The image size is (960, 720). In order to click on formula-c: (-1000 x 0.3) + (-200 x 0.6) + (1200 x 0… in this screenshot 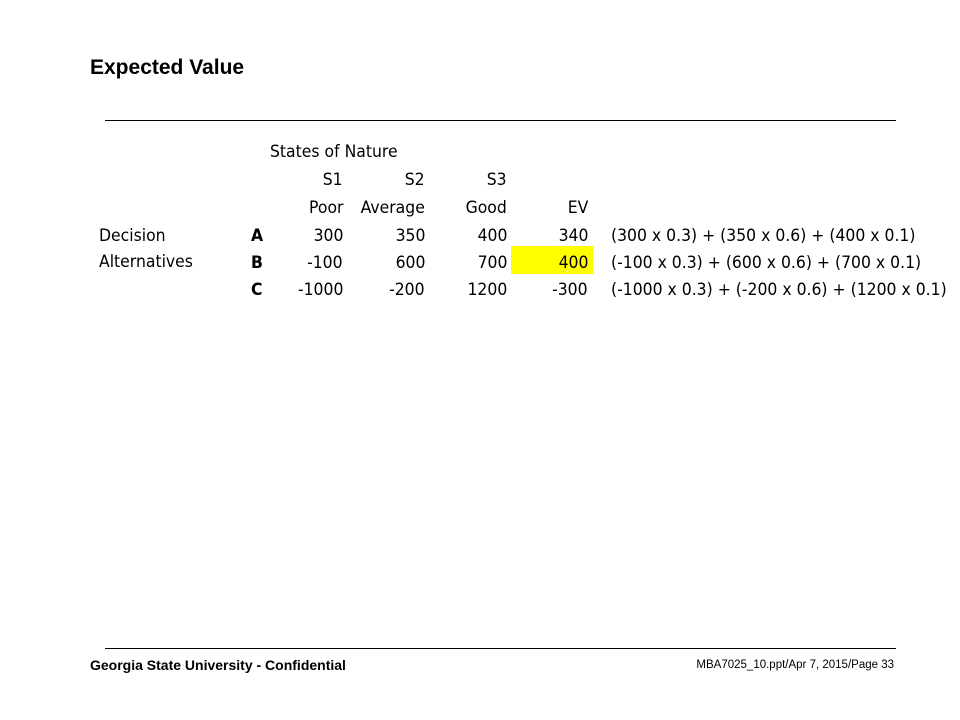, I will do `click(779, 290)`.